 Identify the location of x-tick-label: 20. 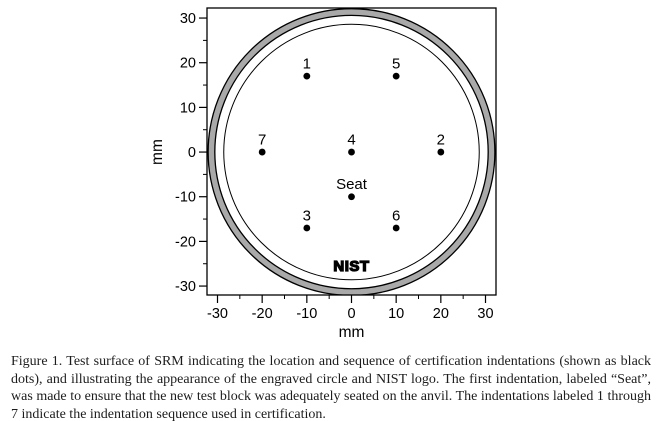
(441, 314).